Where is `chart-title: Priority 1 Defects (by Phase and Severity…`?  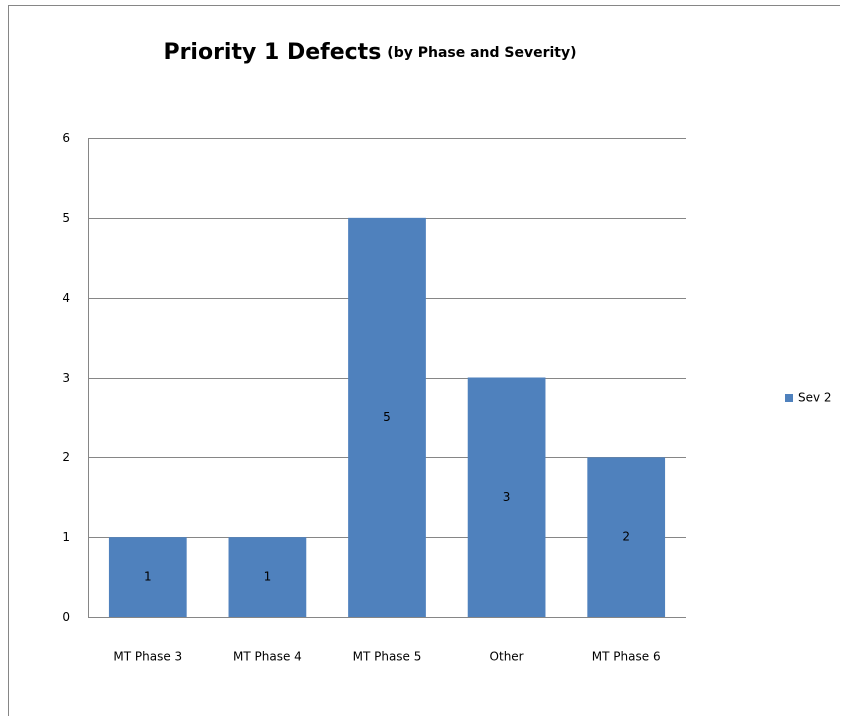 chart-title: Priority 1 Defects (by Phase and Severity… is located at coordinates (369, 52).